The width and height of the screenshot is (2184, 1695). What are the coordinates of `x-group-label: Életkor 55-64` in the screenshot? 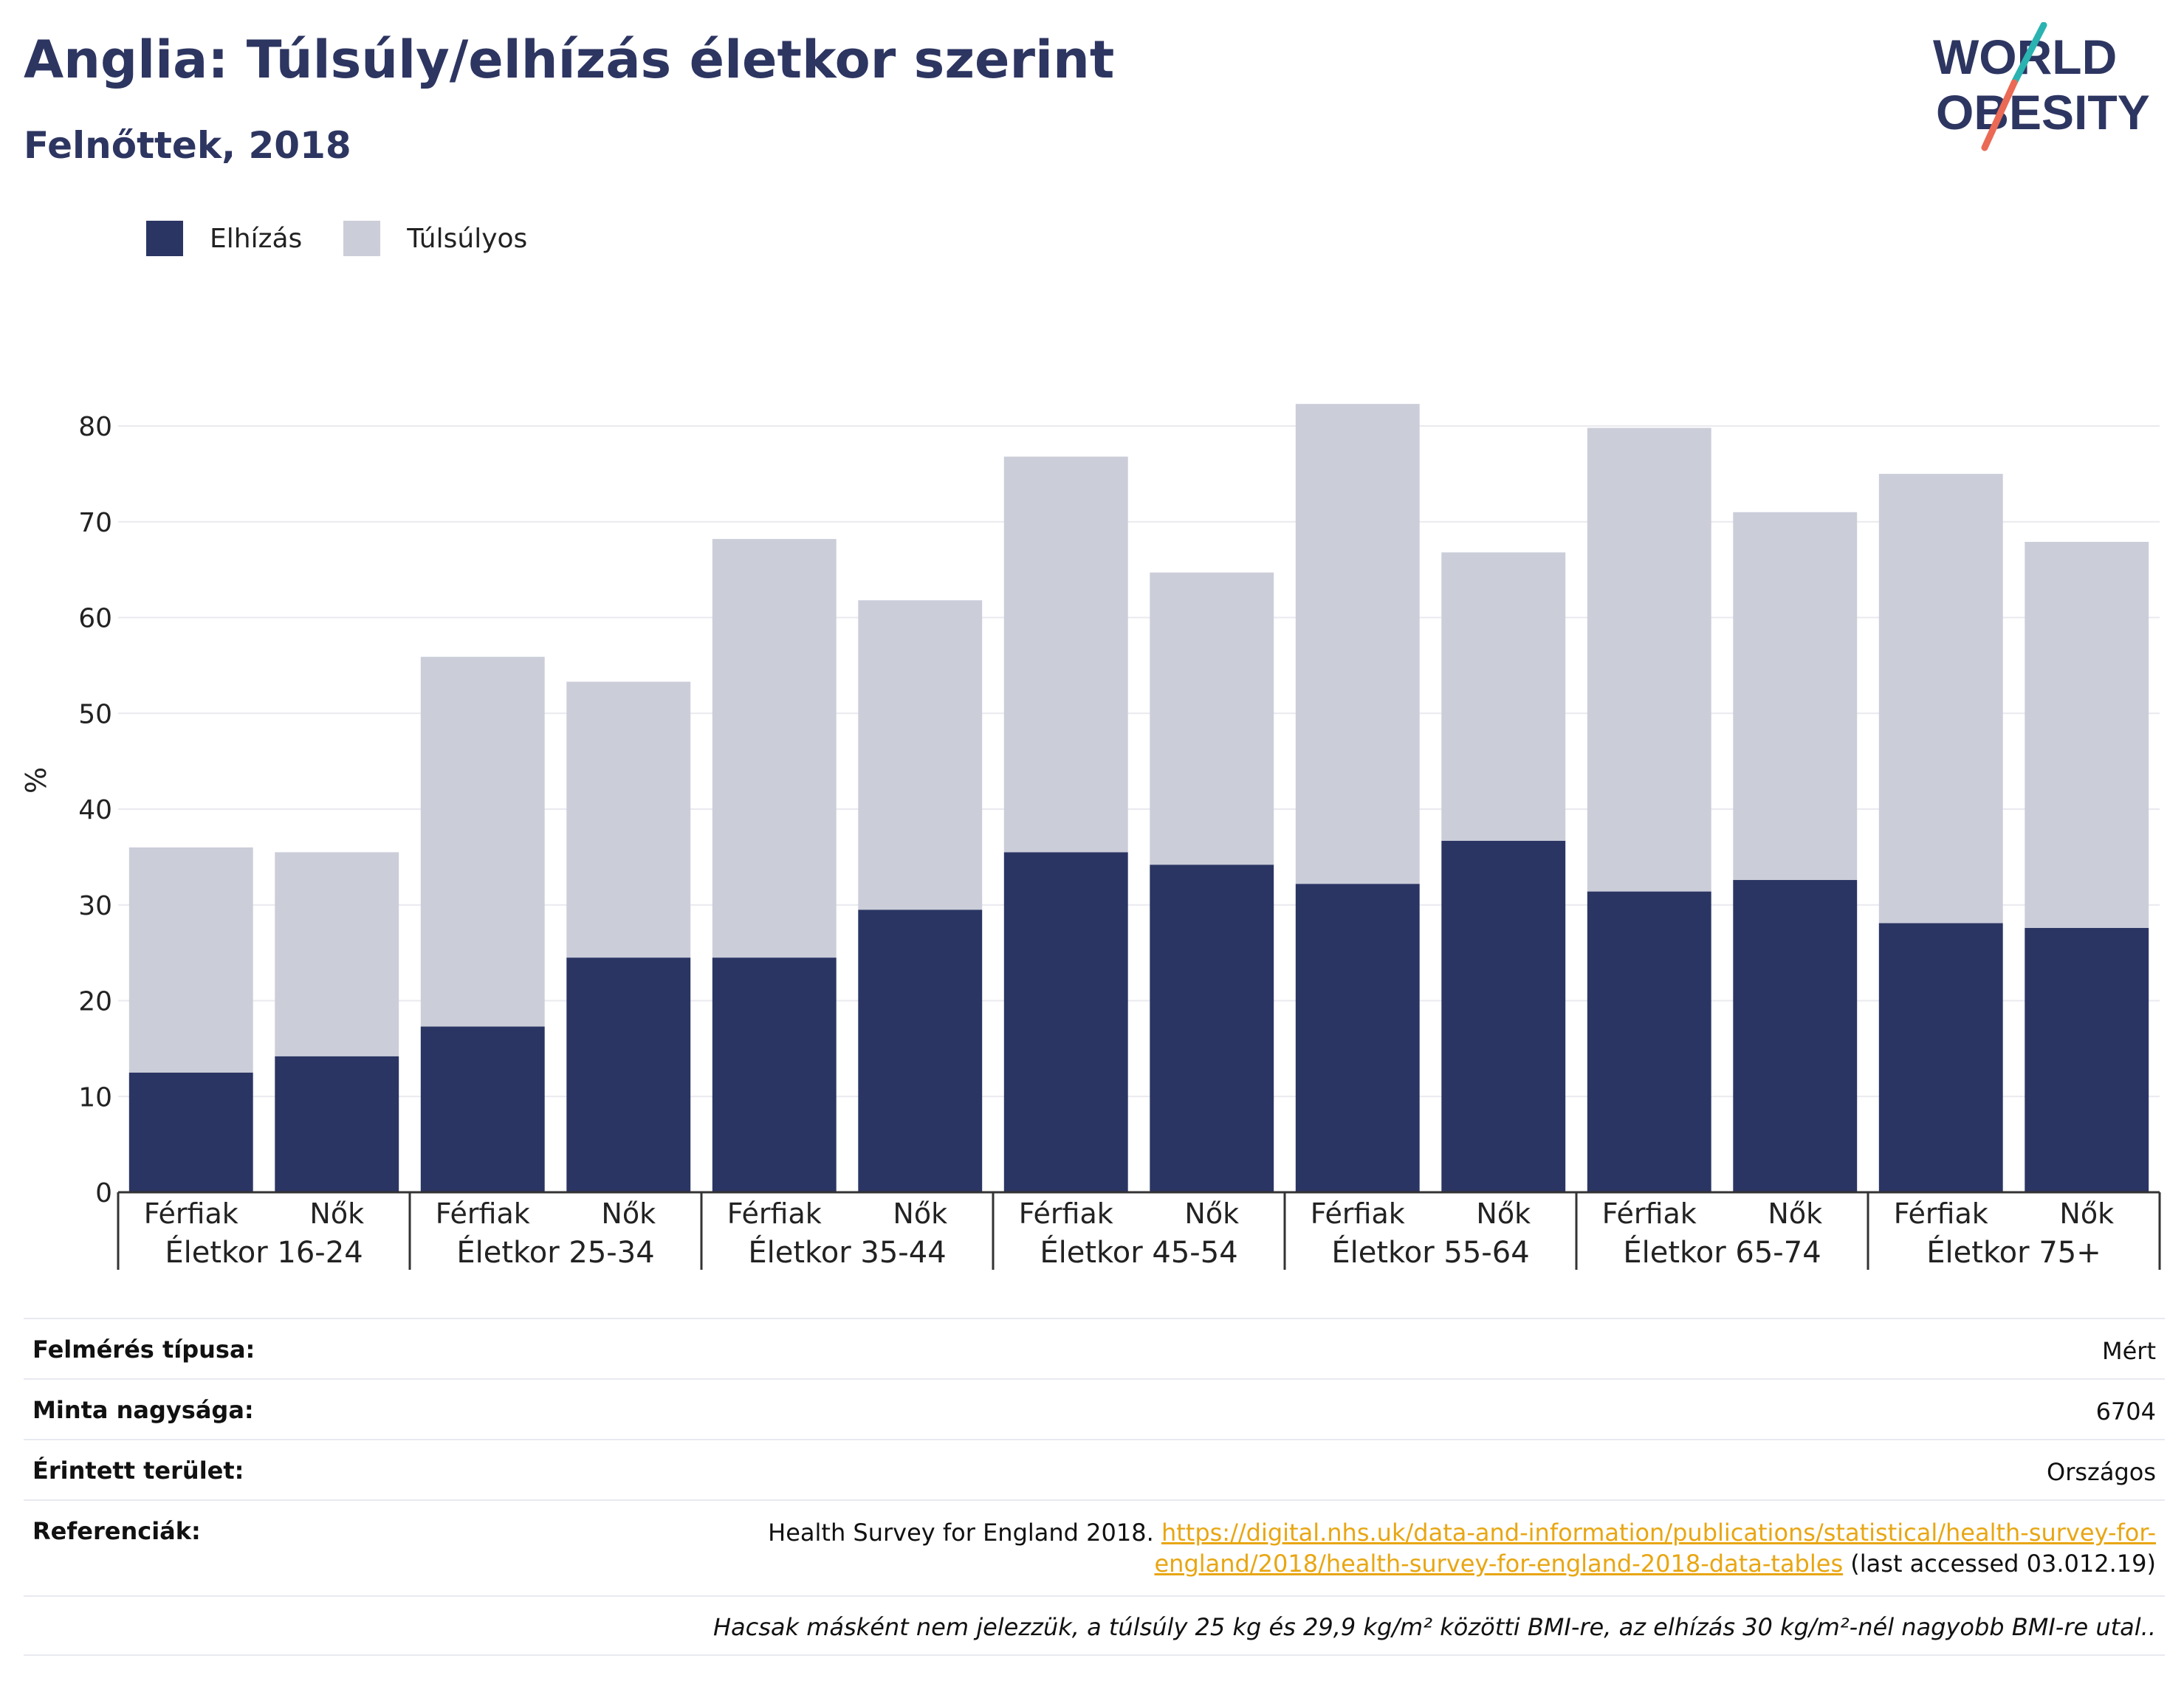 It's located at (1430, 1252).